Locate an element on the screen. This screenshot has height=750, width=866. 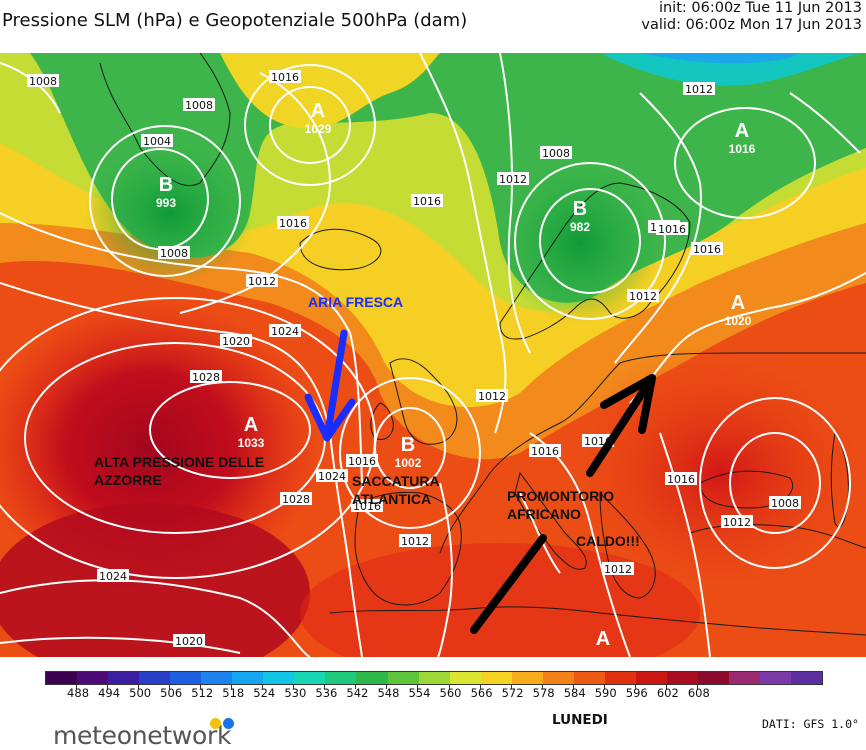
colorbar-tick-label: 590 is located at coordinates (605, 693).